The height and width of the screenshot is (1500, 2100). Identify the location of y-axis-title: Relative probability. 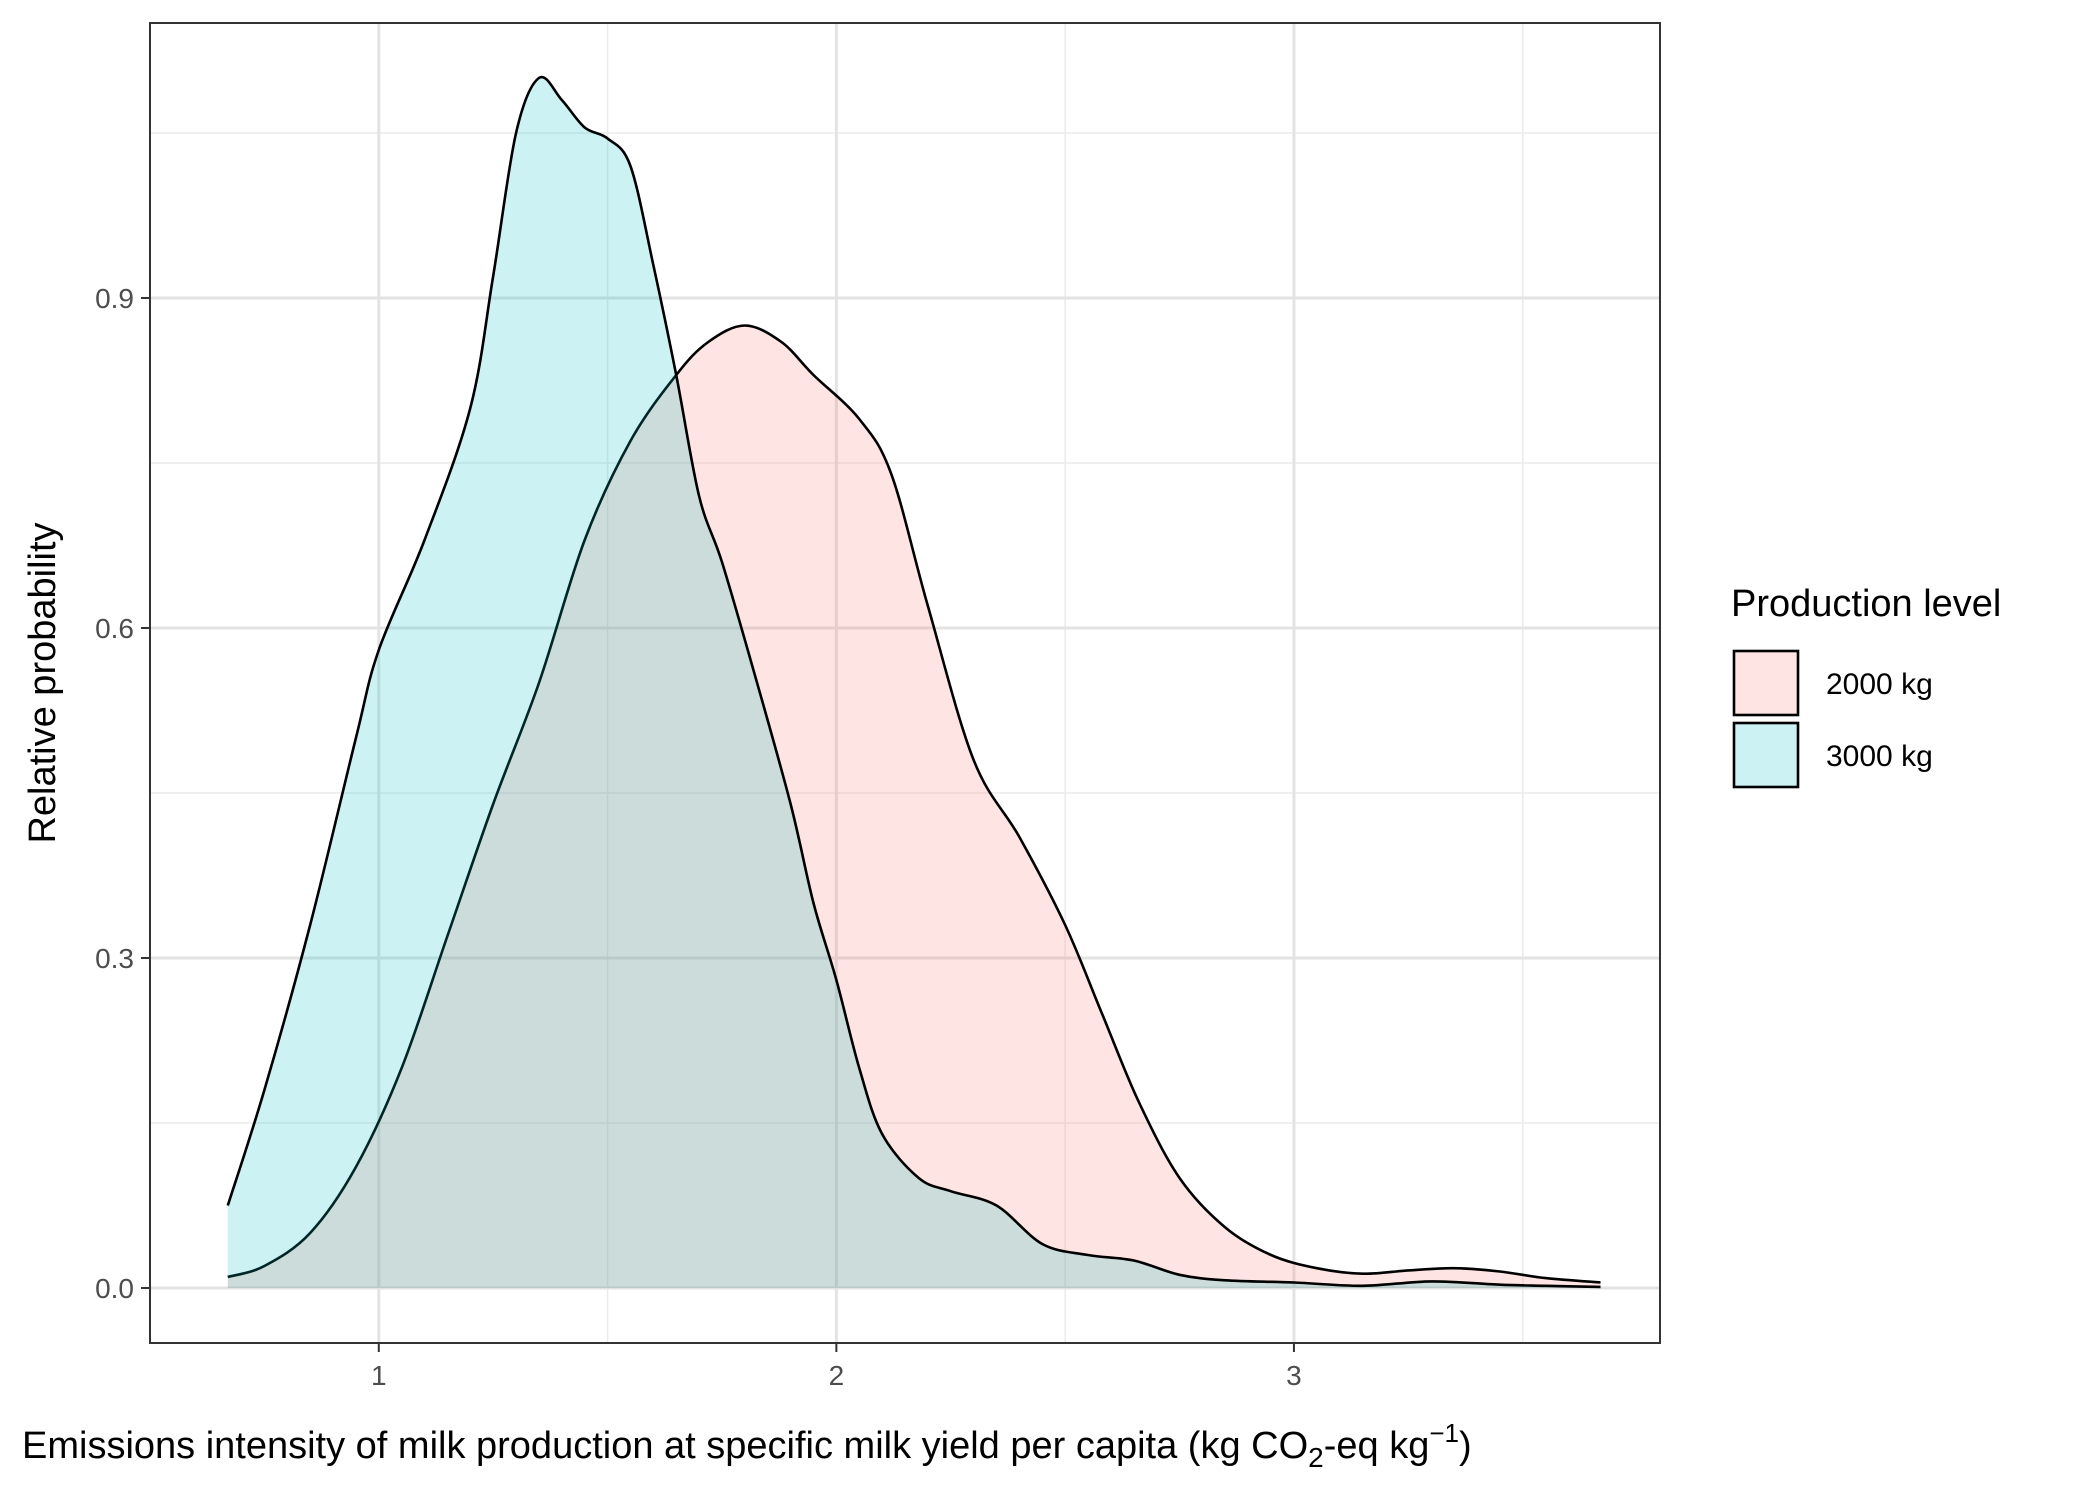
(43, 682).